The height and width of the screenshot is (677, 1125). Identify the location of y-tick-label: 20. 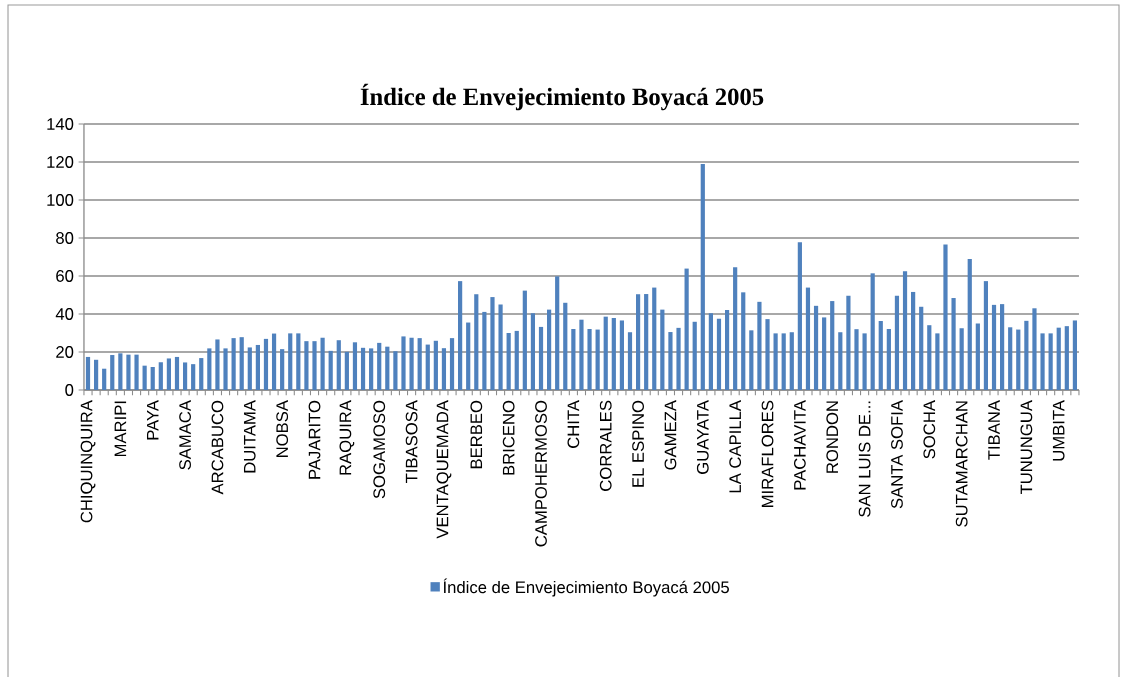
(65, 352).